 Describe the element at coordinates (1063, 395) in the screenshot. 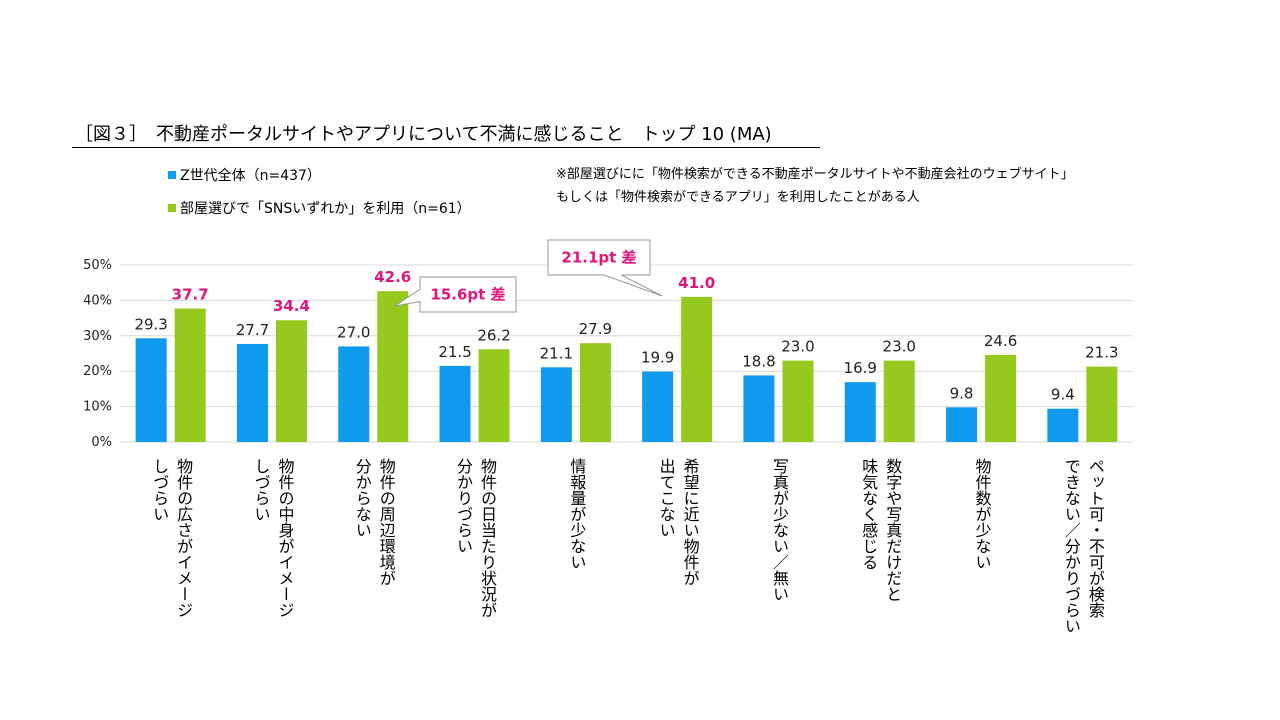

I see `data-label-all: 9.4` at that location.